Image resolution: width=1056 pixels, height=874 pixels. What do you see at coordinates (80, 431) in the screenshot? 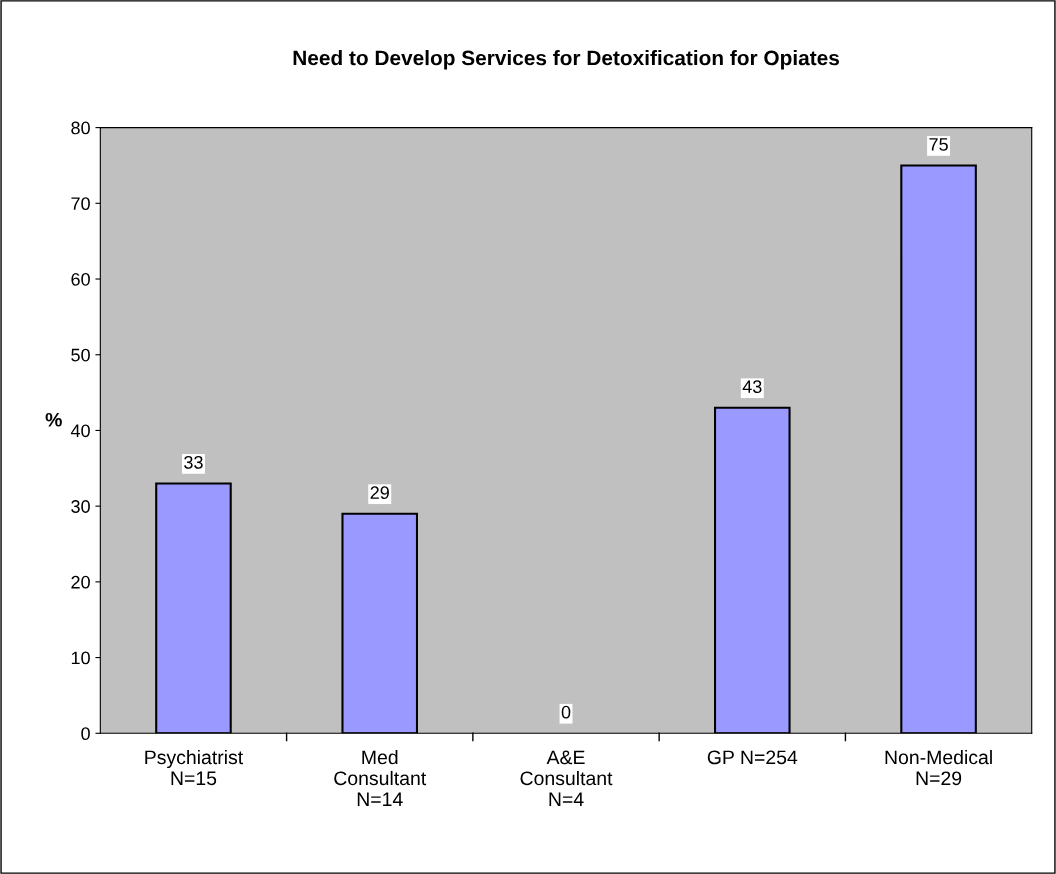
I see `y-tick-label: 40` at bounding box center [80, 431].